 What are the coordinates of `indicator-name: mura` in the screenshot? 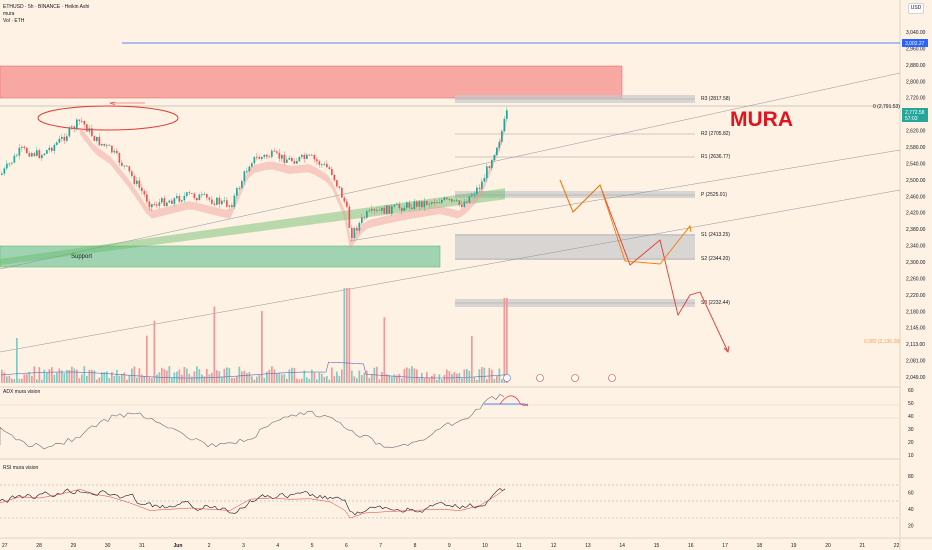 It's located at (9, 14).